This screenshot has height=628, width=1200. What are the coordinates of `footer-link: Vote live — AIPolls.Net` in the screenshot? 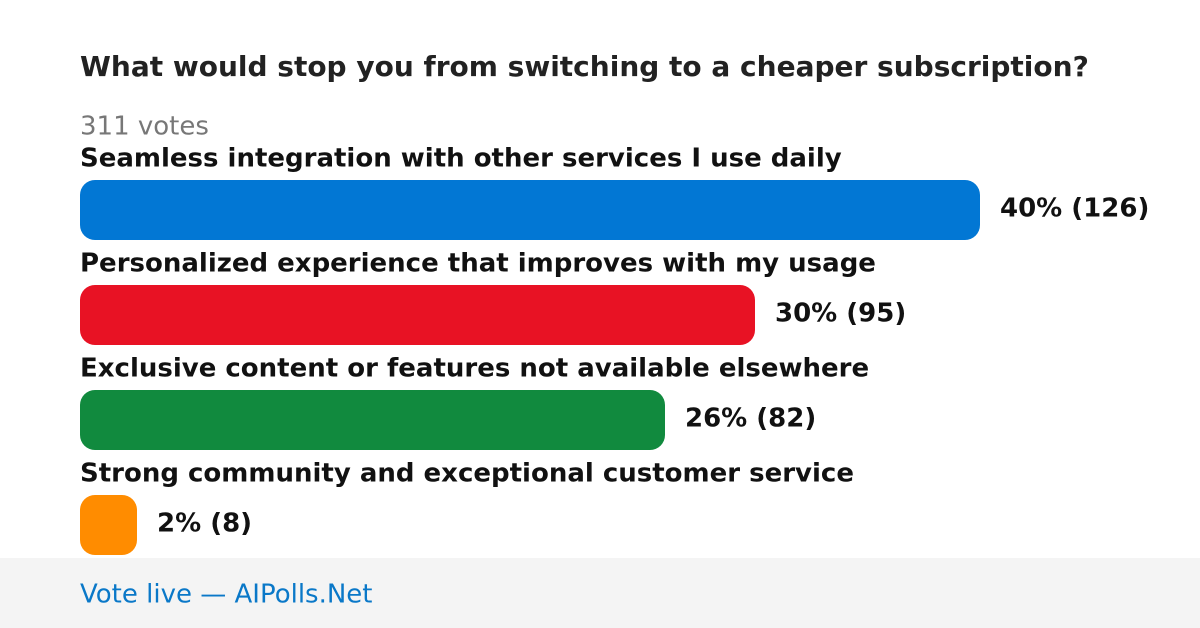 It's located at (226, 595).